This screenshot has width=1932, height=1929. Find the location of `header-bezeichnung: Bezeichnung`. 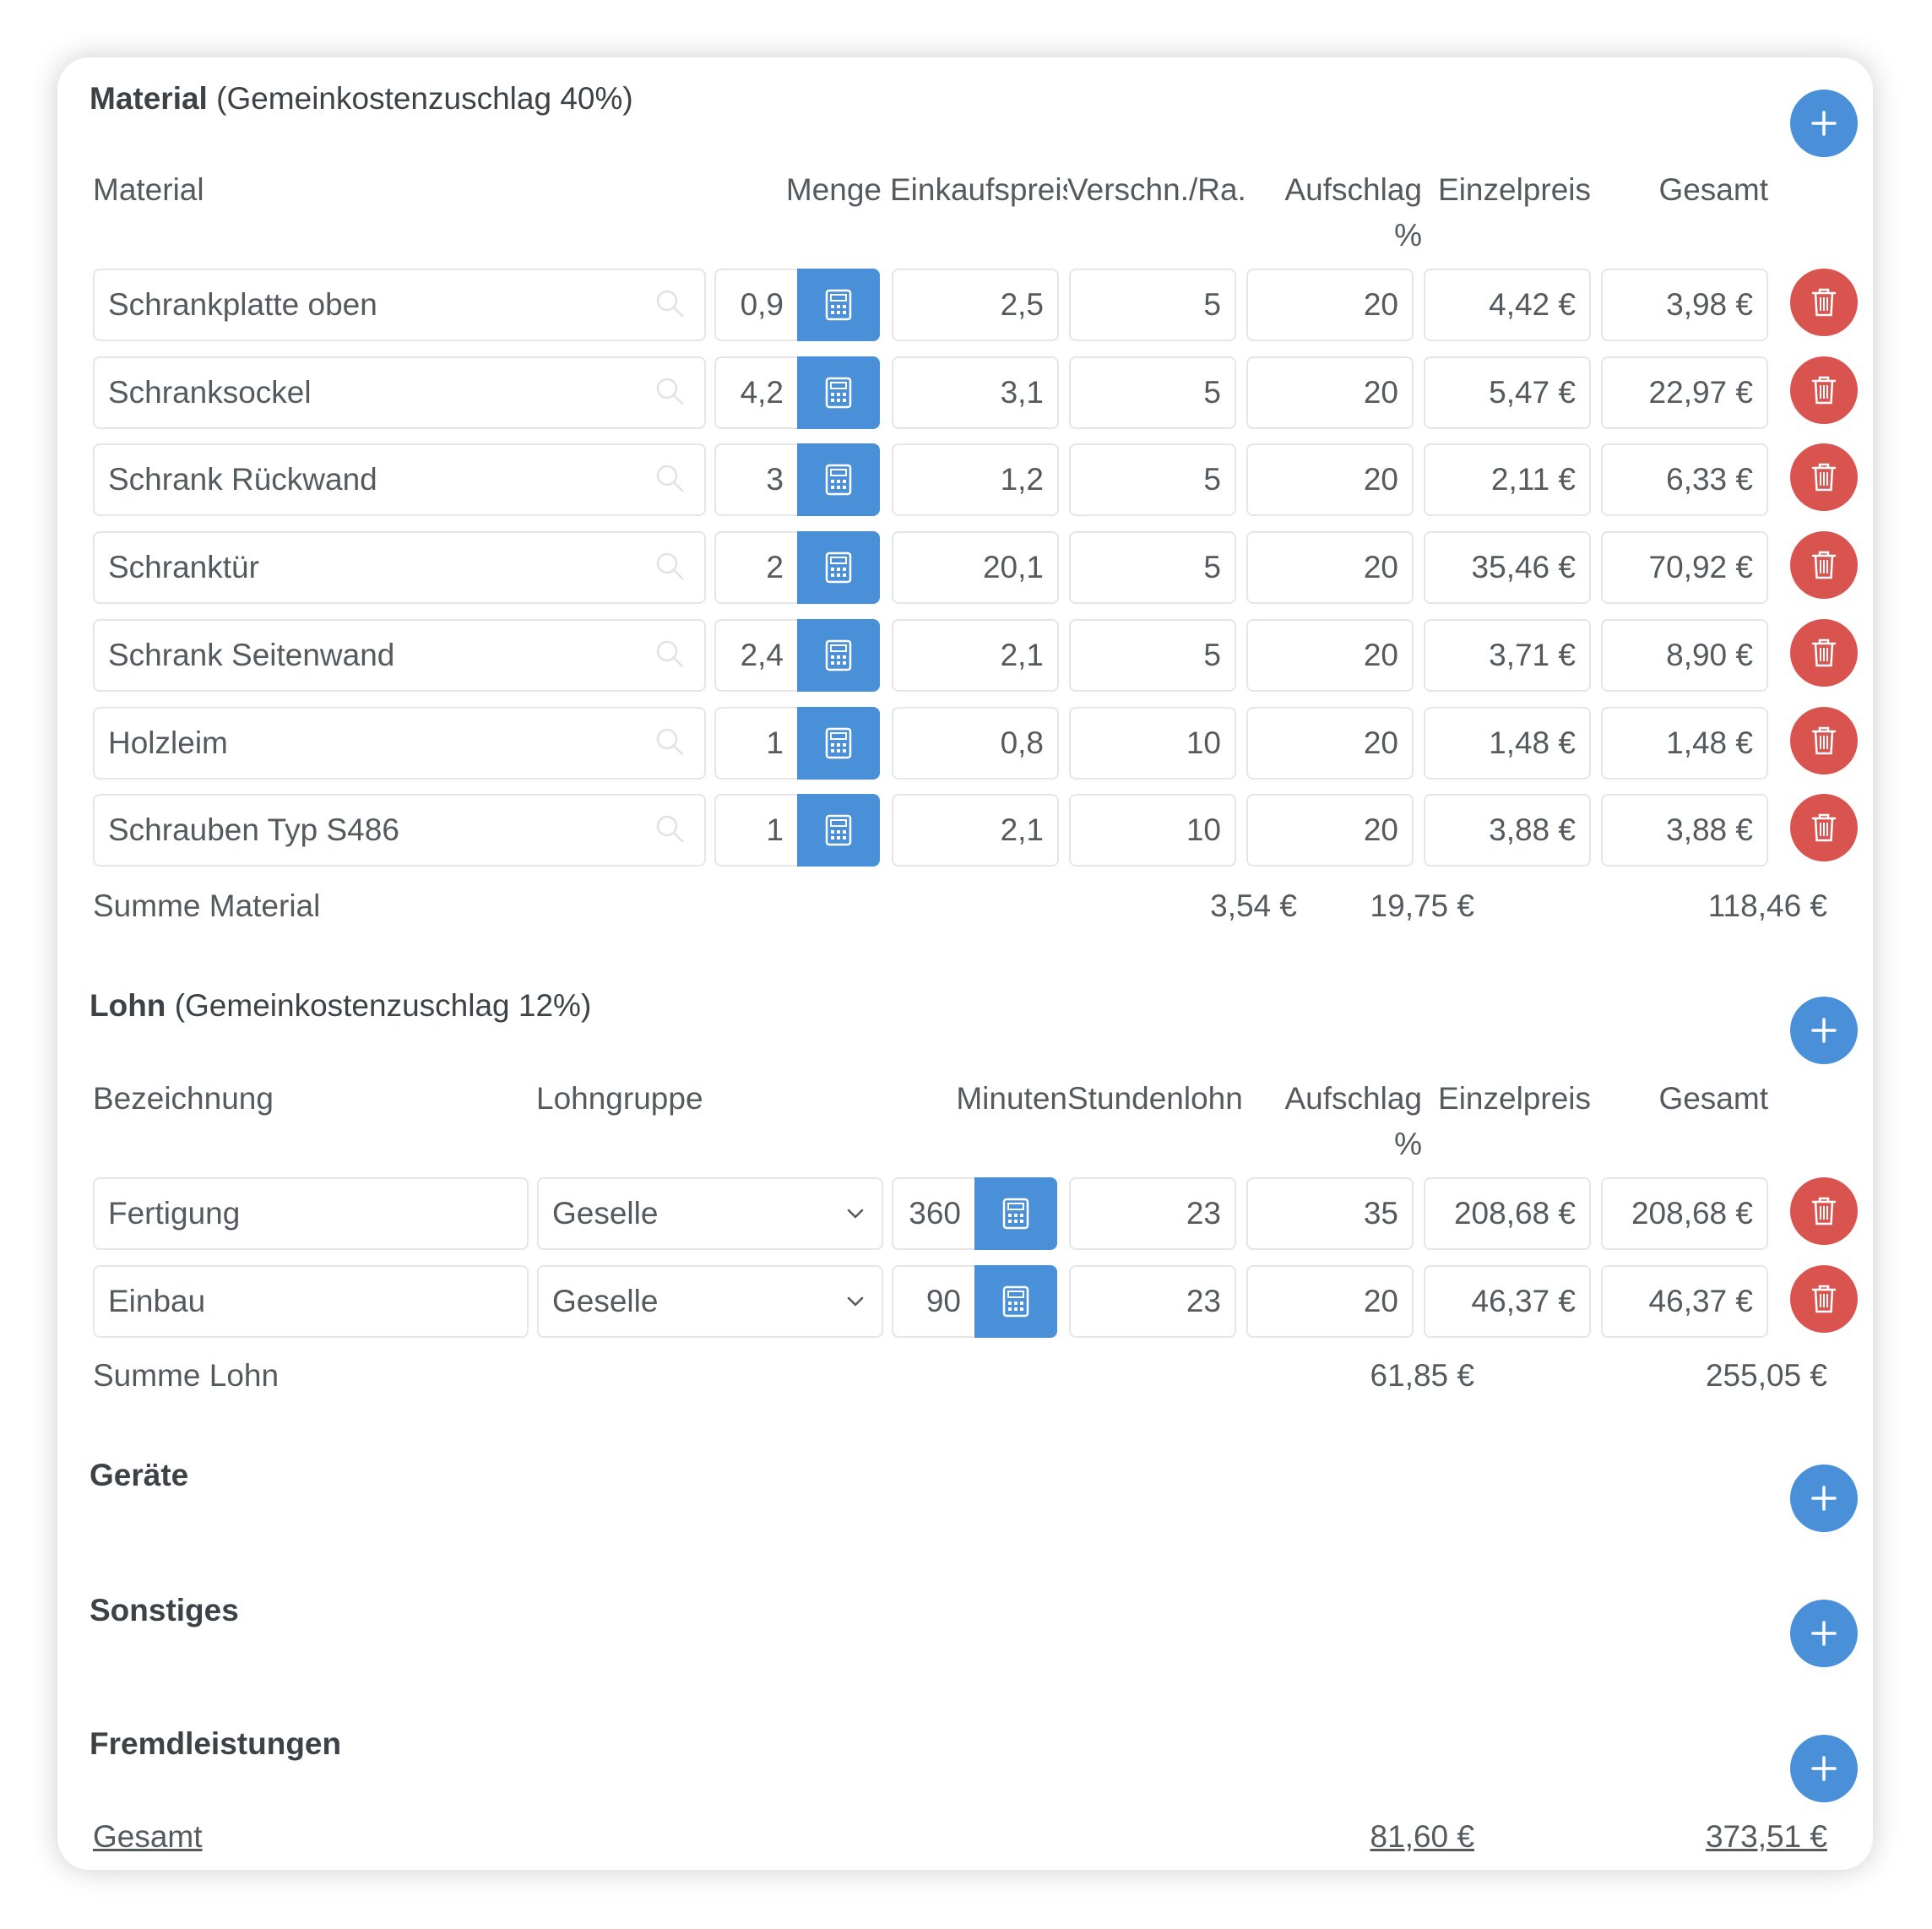

header-bezeichnung: Bezeichnung is located at coordinates (183, 1099).